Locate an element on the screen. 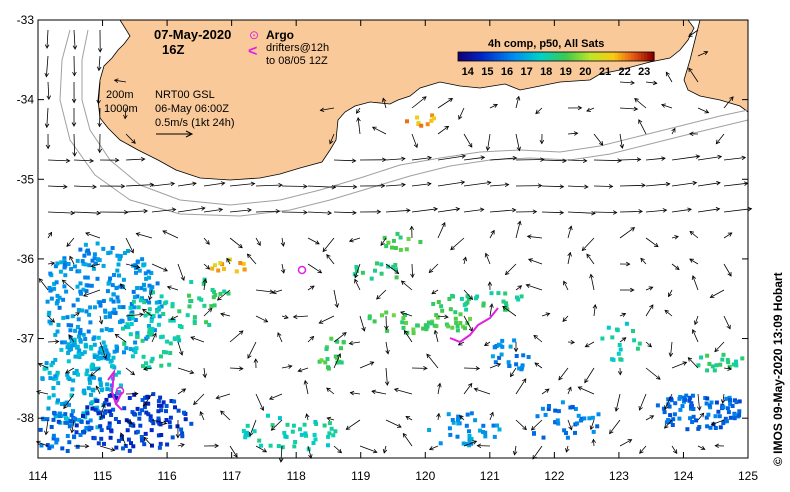 The height and width of the screenshot is (492, 790). x-tick-label: 119 is located at coordinates (360, 476).